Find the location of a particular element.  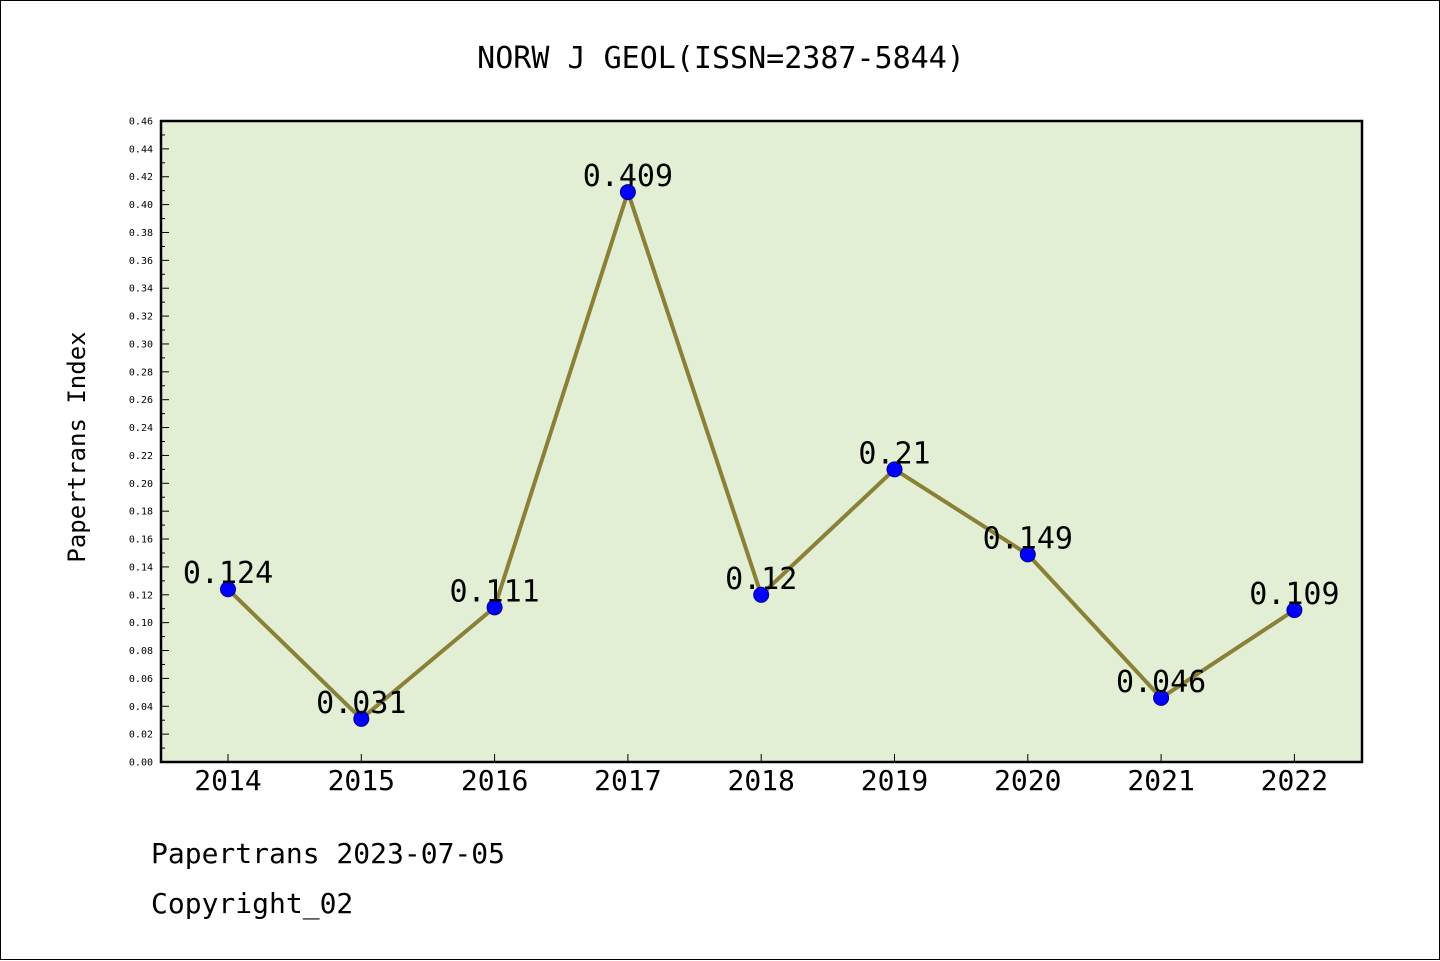

footer-copyright: Copyright_02 is located at coordinates (252, 903).